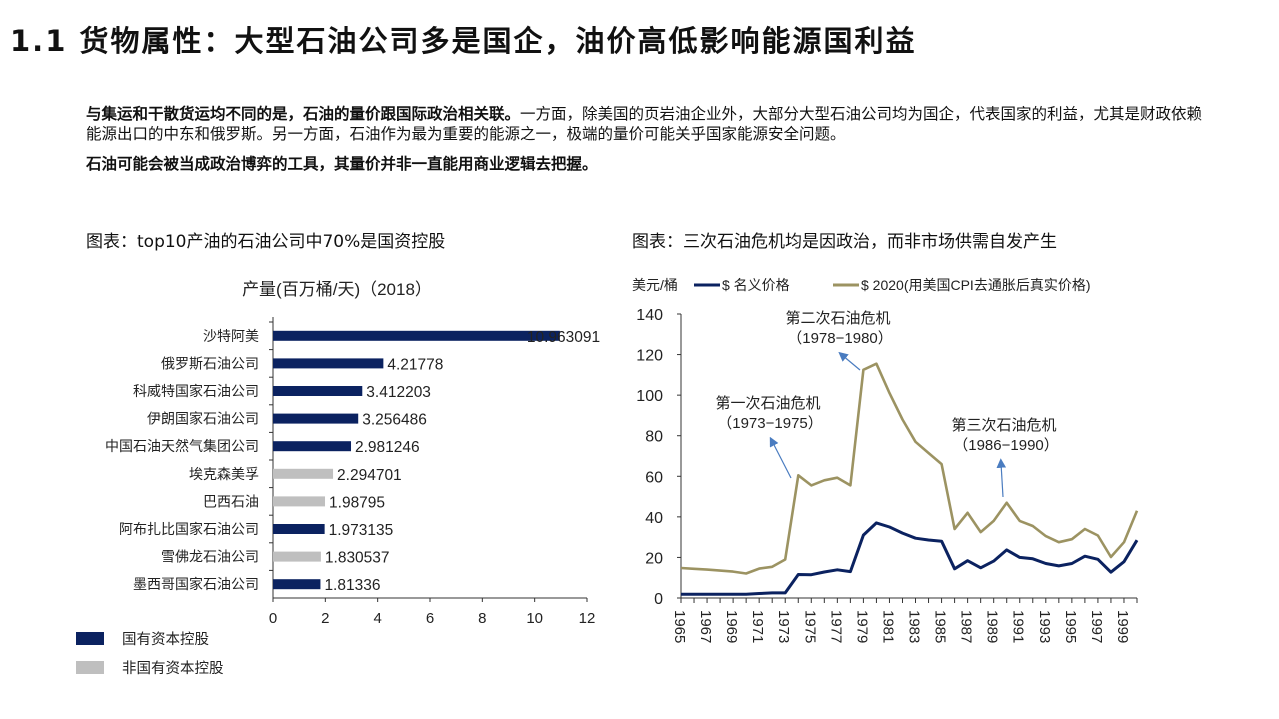 This screenshot has height=719, width=1279. Describe the element at coordinates (266, 242) in the screenshot. I see `left-chart-caption: 图表：top10产油的石油公司中70%是国资控股` at that location.